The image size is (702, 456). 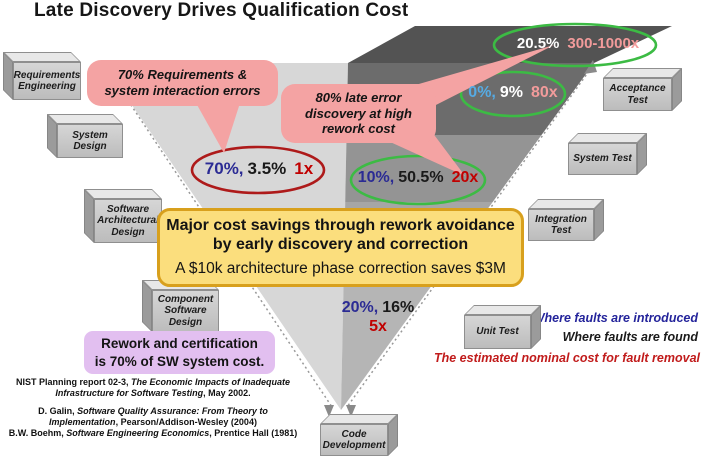 I want to click on stat-found: 16%, so click(x=398, y=307).